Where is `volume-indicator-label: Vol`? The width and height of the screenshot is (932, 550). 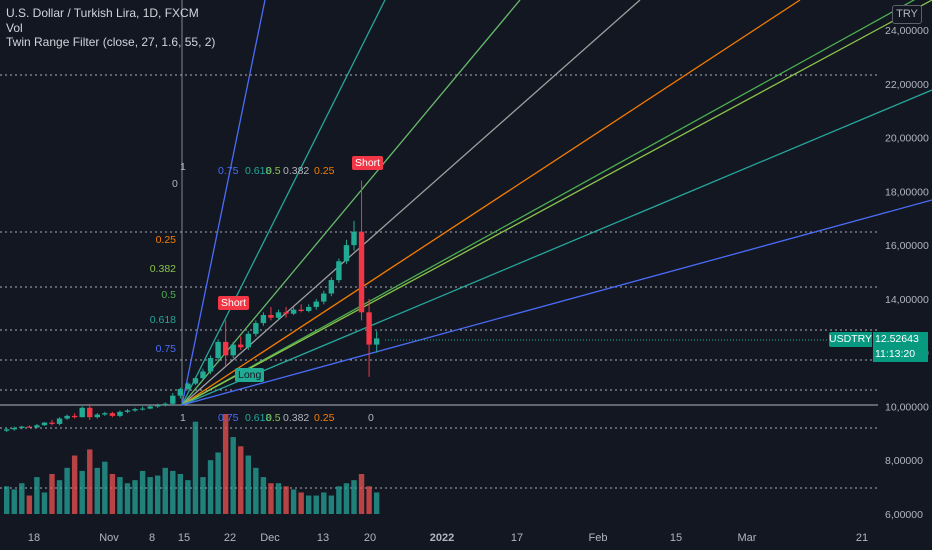 volume-indicator-label: Vol is located at coordinates (14, 27).